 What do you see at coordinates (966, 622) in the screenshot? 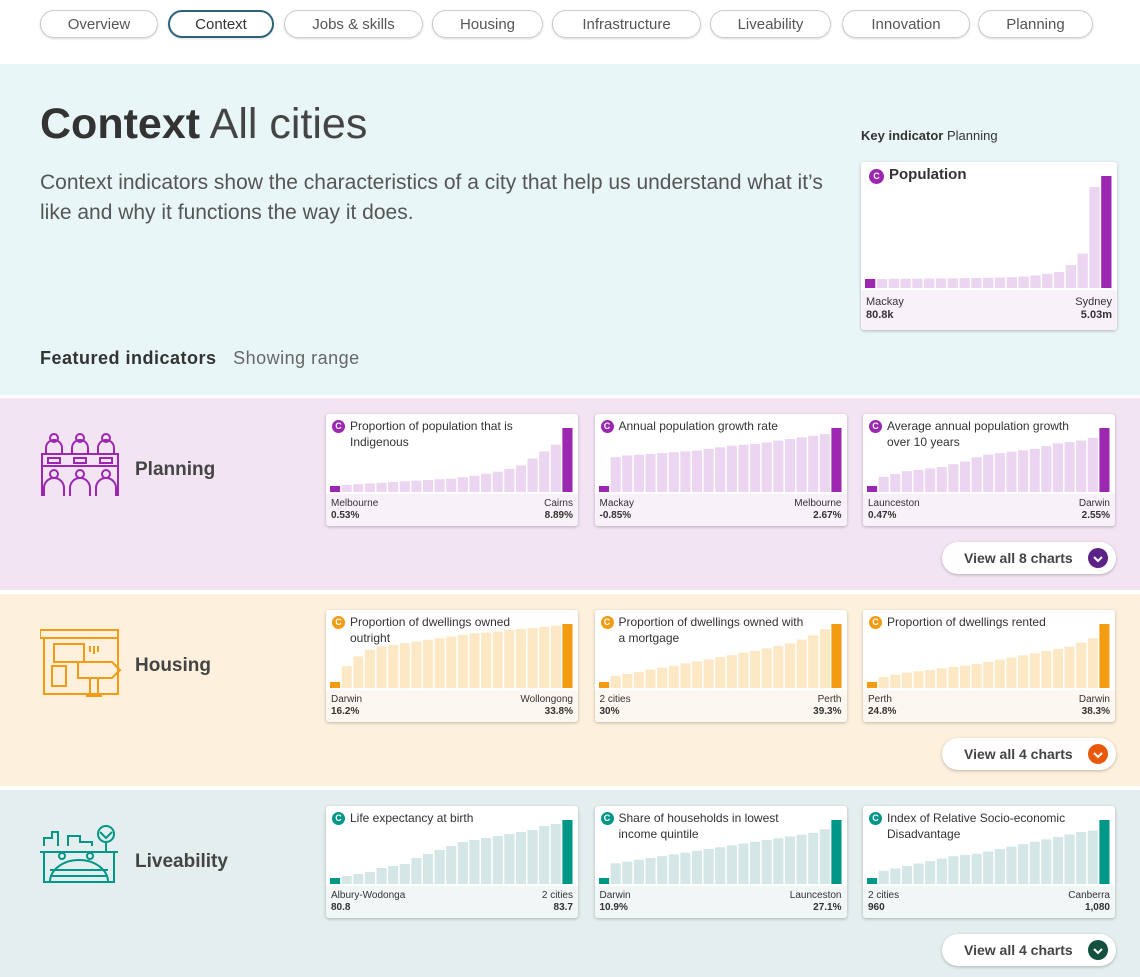
I see `card-title: Proportion of dwellings rented` at bounding box center [966, 622].